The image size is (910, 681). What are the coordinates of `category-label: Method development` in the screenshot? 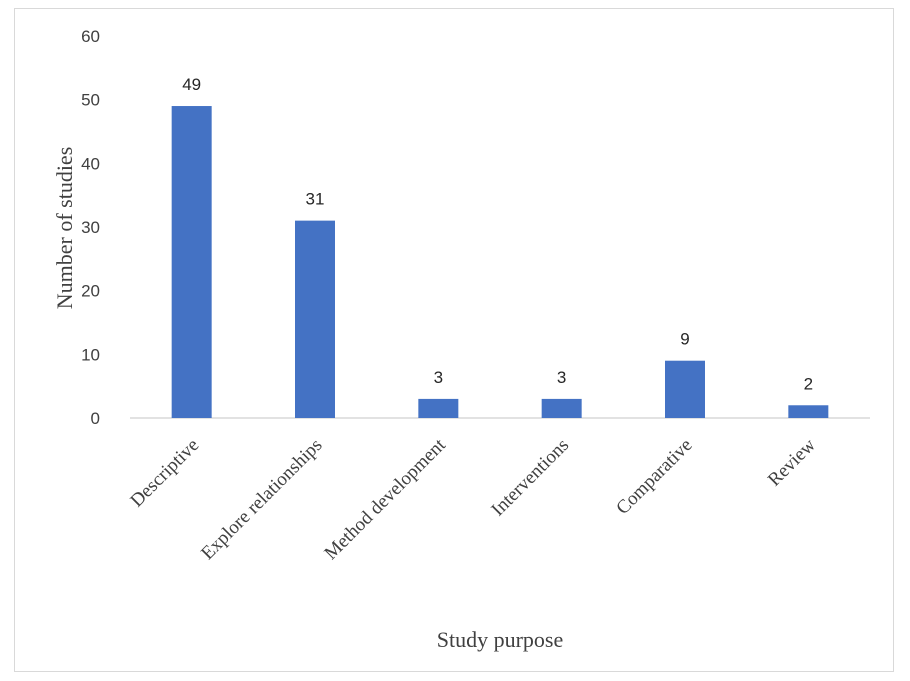 It's located at (385, 499).